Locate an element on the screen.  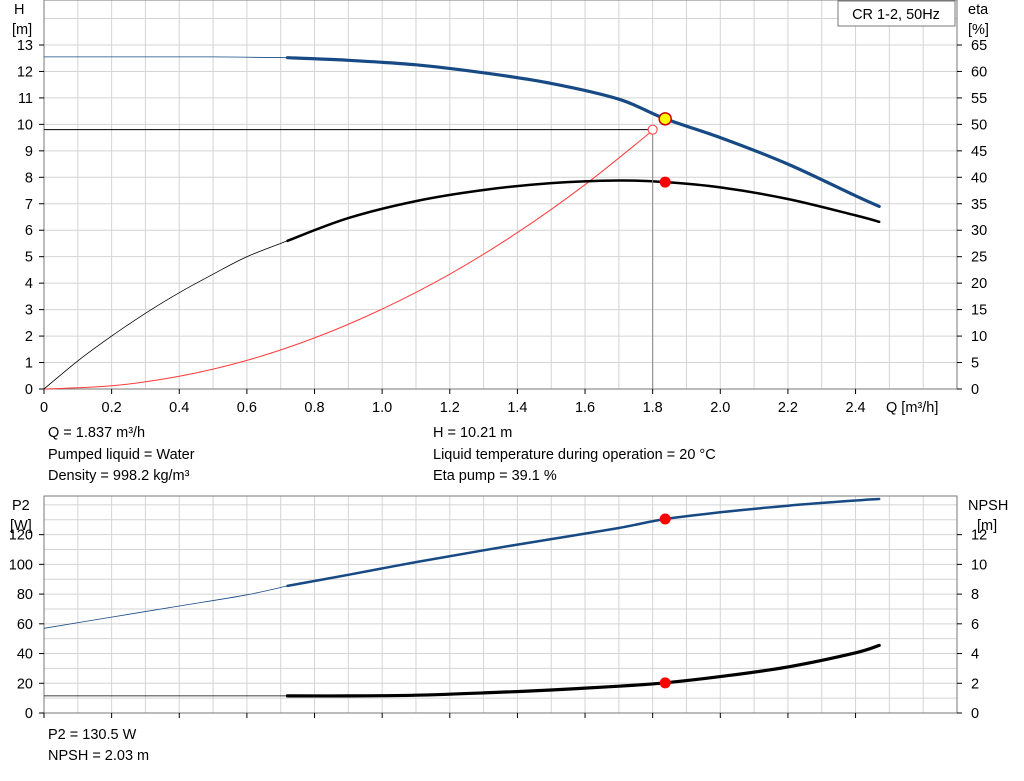
chart-title-box: CR 1-2, 50Hz is located at coordinates (896, 13).